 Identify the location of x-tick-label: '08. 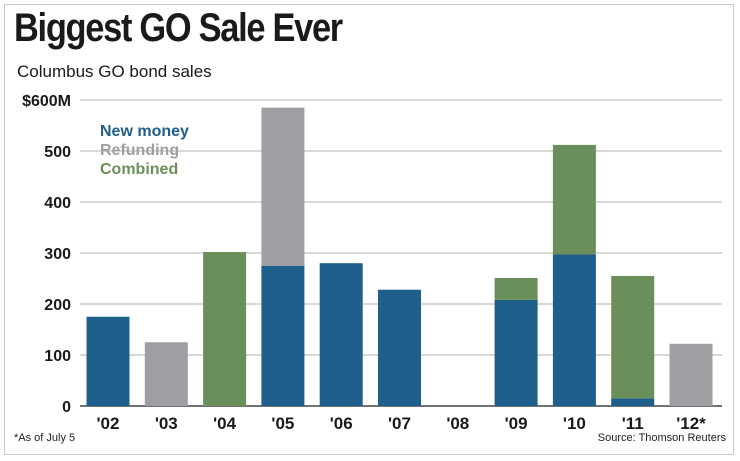
(457, 423).